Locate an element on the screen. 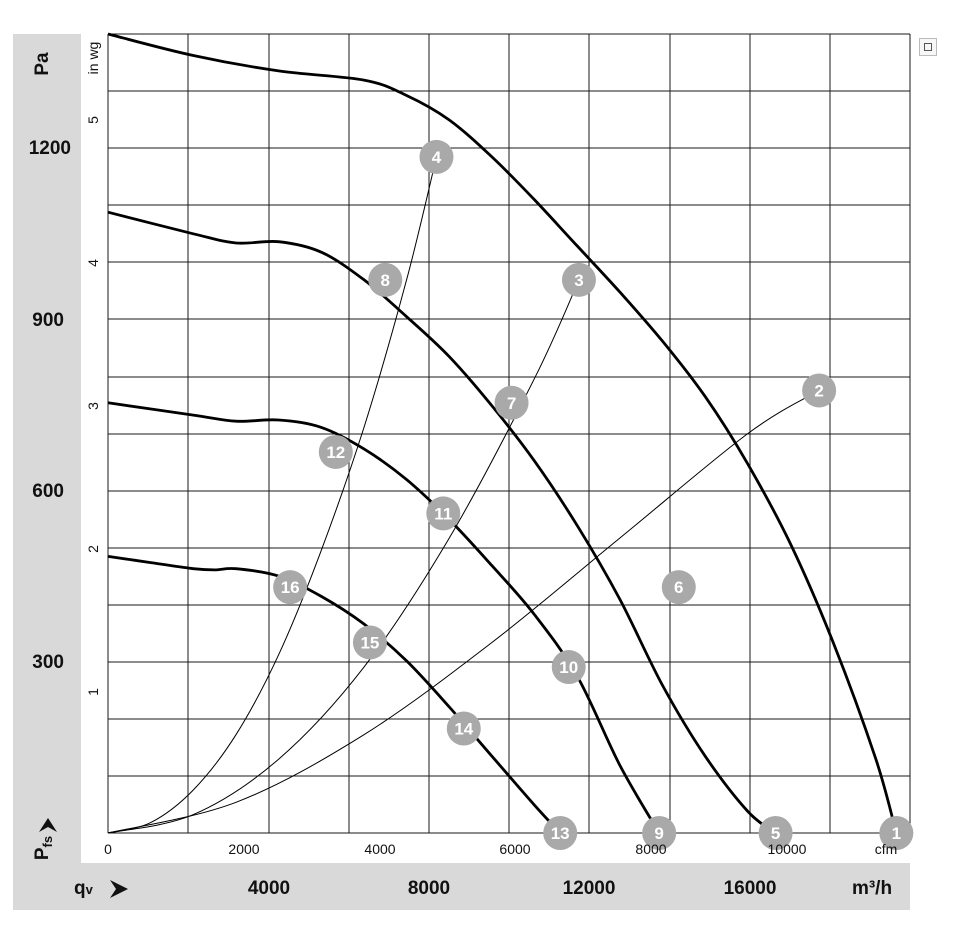  operating-point-label: 16 is located at coordinates (290, 587).